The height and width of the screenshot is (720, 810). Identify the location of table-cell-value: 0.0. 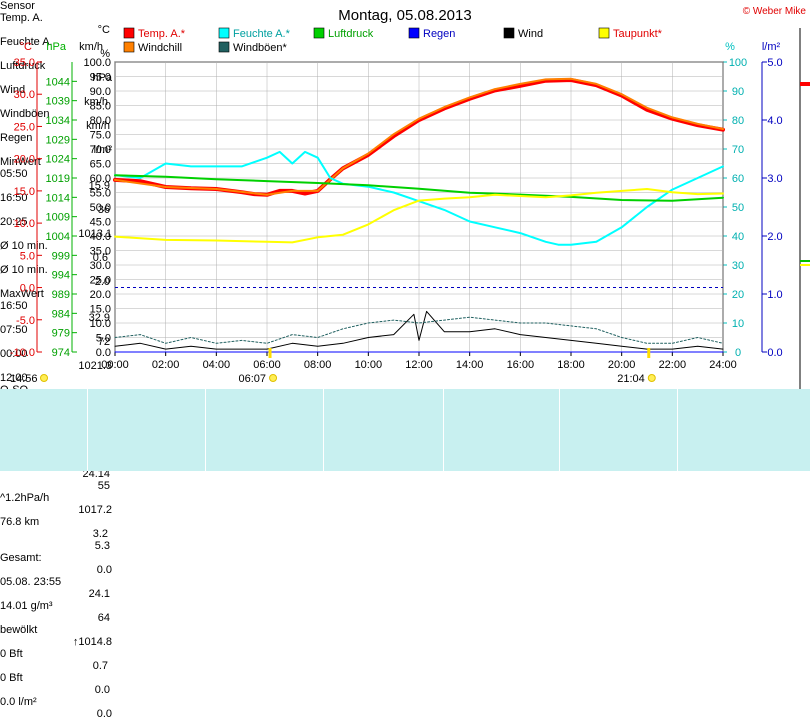
(104, 570).